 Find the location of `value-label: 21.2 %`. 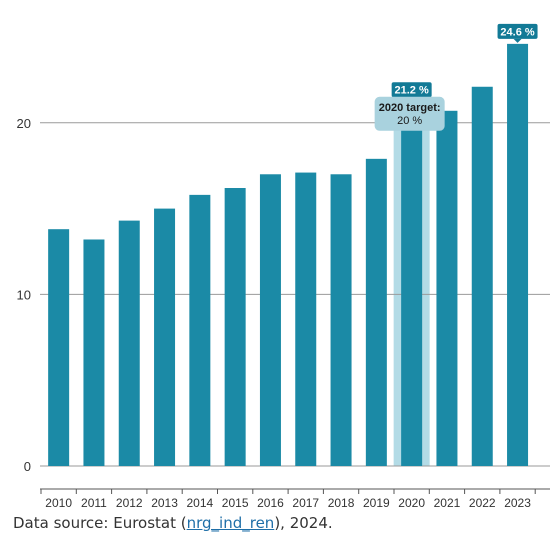

value-label: 21.2 % is located at coordinates (412, 91).